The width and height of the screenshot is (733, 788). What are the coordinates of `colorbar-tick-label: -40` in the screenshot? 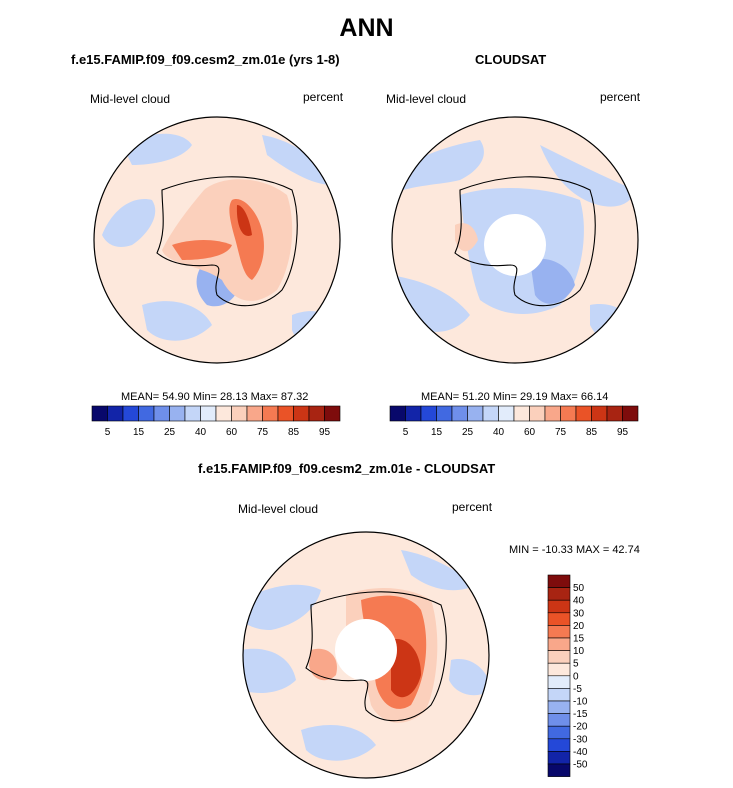 It's located at (580, 752).